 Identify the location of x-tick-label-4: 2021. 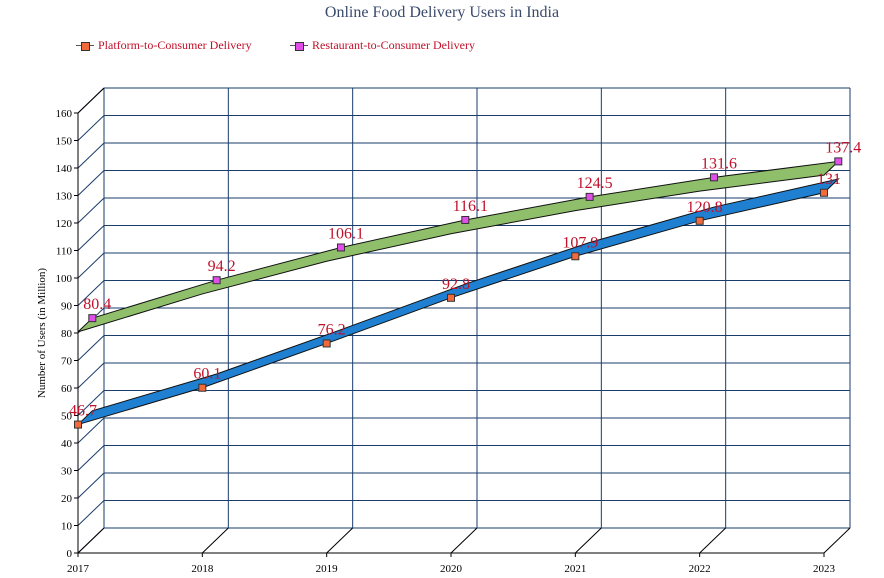
(575, 569).